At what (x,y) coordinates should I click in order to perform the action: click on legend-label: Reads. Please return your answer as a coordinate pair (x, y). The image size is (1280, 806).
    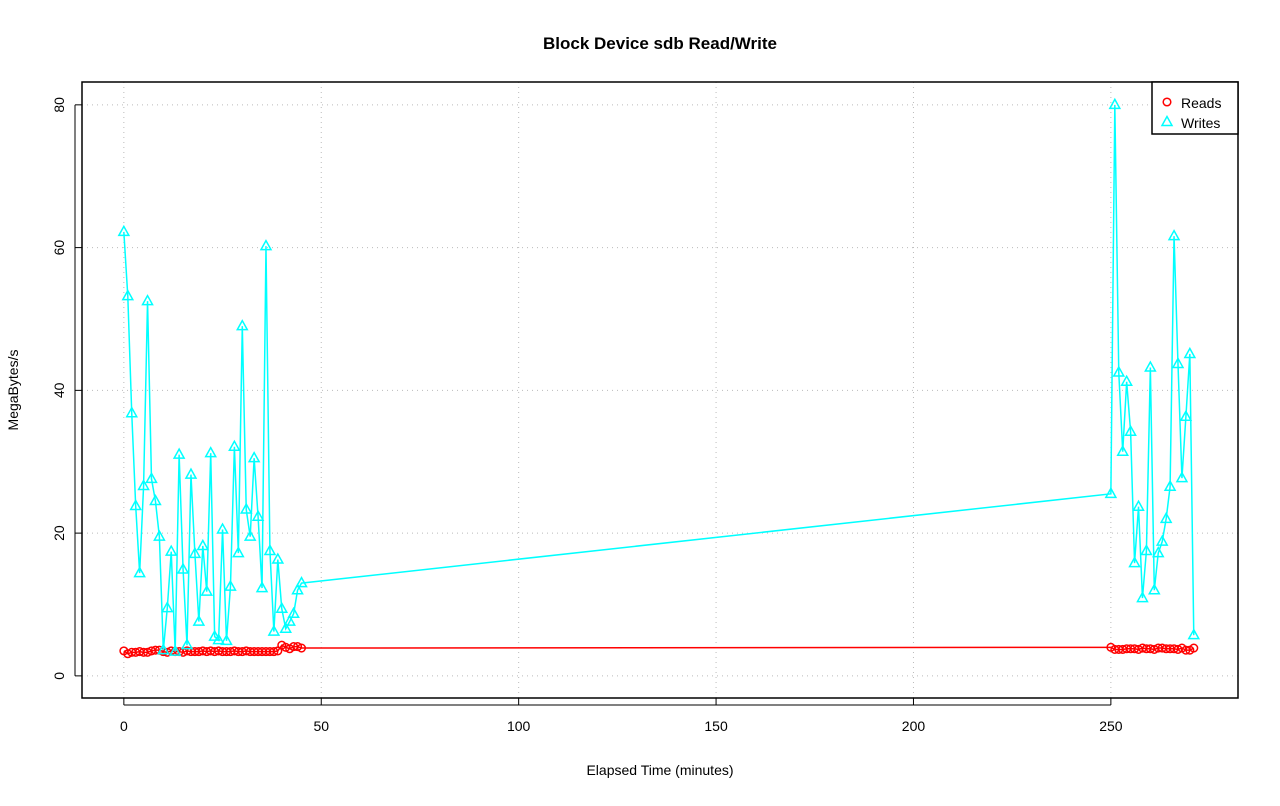
    Looking at the image, I should click on (1201, 103).